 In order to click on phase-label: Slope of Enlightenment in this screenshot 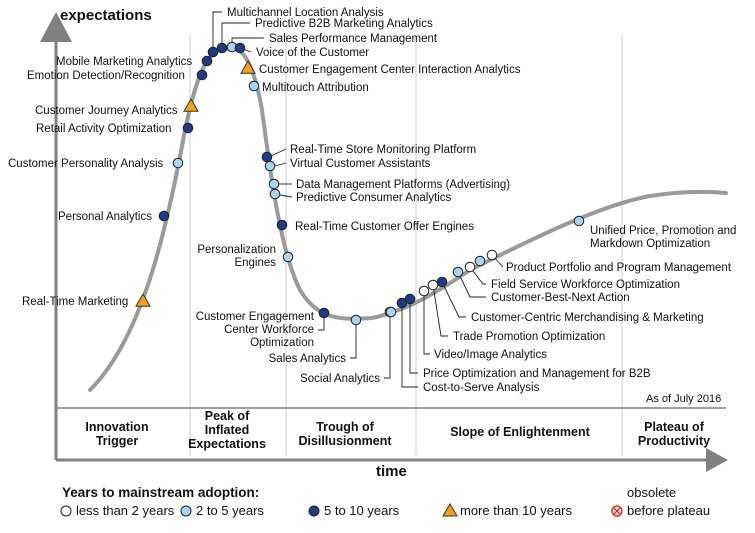, I will do `click(520, 432)`.